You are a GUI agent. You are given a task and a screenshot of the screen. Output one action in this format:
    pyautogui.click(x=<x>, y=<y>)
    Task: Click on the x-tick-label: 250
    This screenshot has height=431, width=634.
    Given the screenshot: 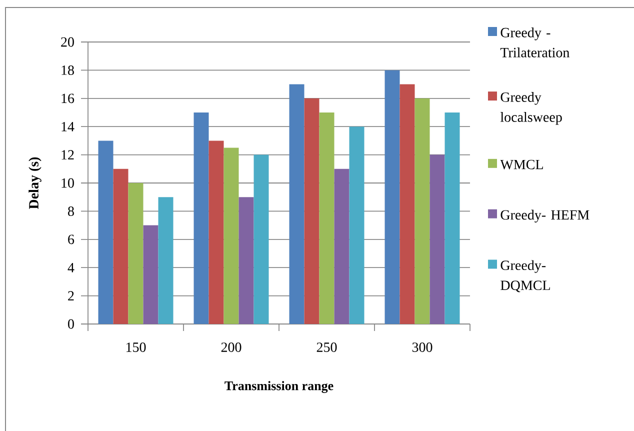 What is the action you would take?
    pyautogui.click(x=326, y=347)
    